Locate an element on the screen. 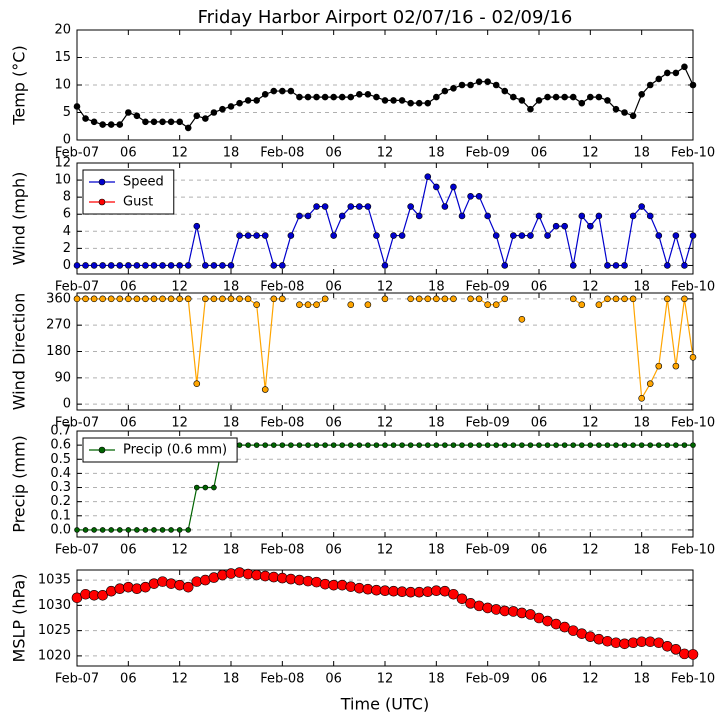 Image resolution: width=725 pixels, height=725 pixels. y-tick-label: 1030 is located at coordinates (54, 605).